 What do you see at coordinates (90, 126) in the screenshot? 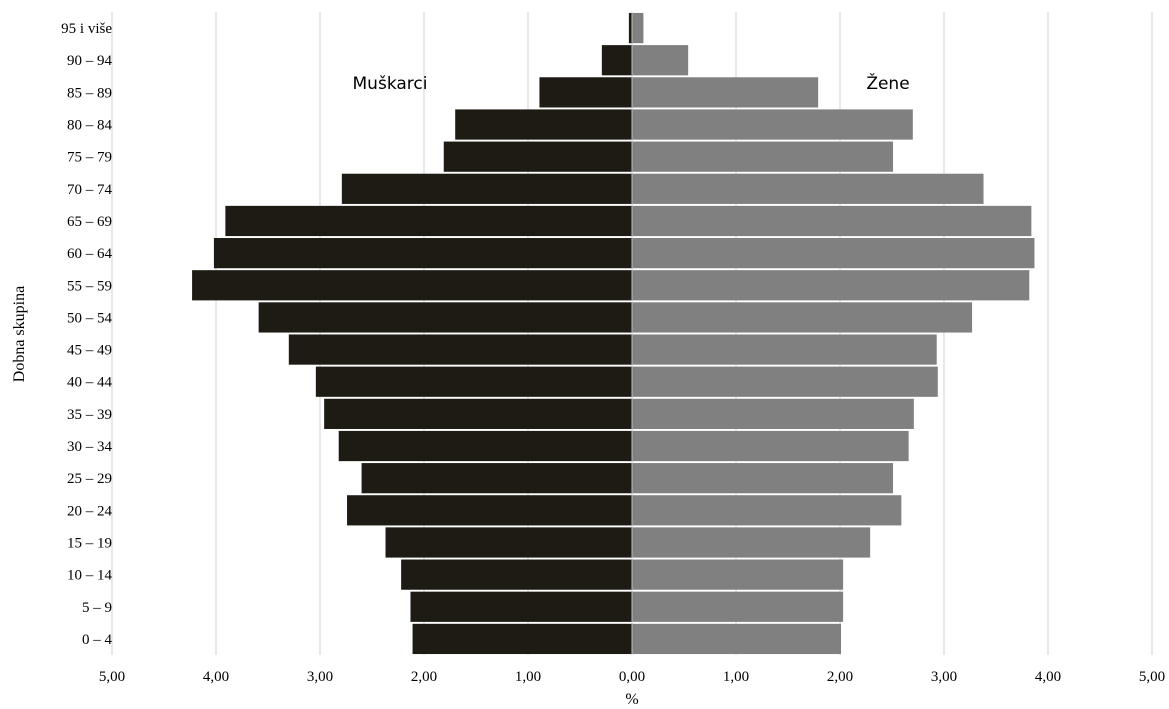
I see `y-tick-label: 80 – 84` at bounding box center [90, 126].